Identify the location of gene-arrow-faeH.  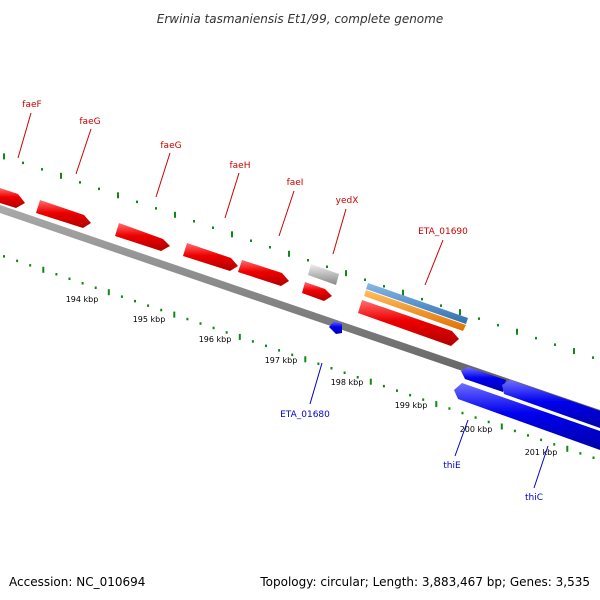
(263, 273).